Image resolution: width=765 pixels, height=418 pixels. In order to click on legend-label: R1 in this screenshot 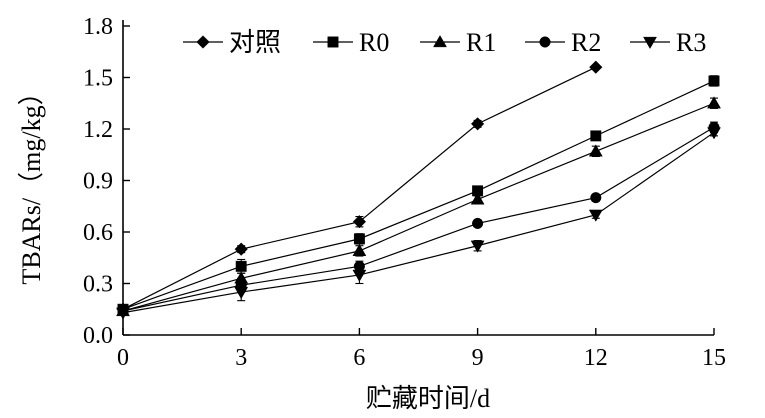, I will do `click(481, 42)`.